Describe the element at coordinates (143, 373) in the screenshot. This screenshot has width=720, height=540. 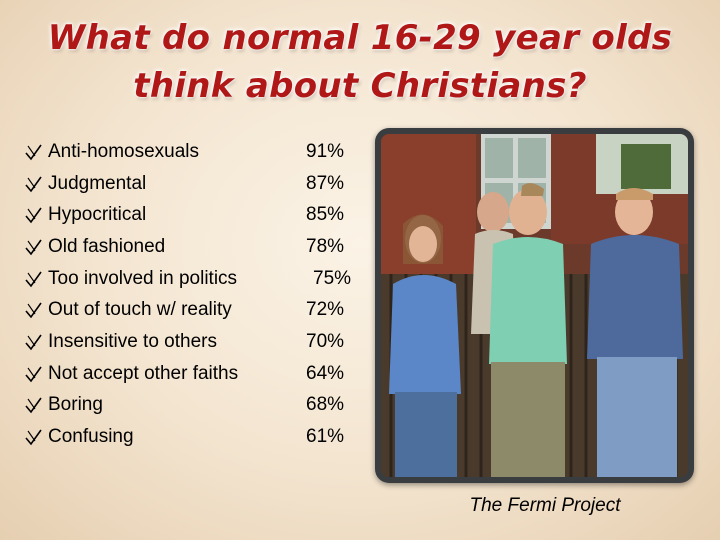
I see `list-item-label: Not accept other faiths` at that location.